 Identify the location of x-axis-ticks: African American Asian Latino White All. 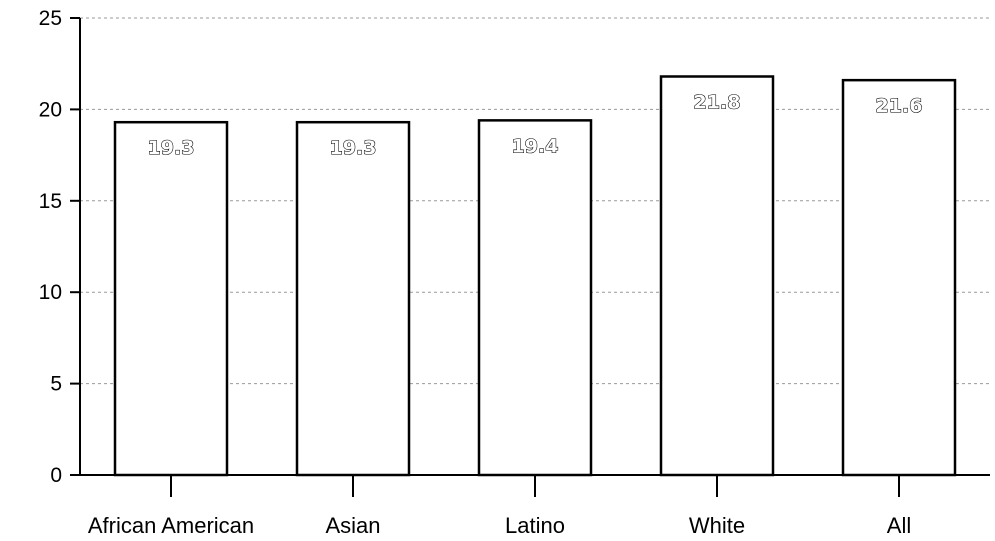
(499, 506).